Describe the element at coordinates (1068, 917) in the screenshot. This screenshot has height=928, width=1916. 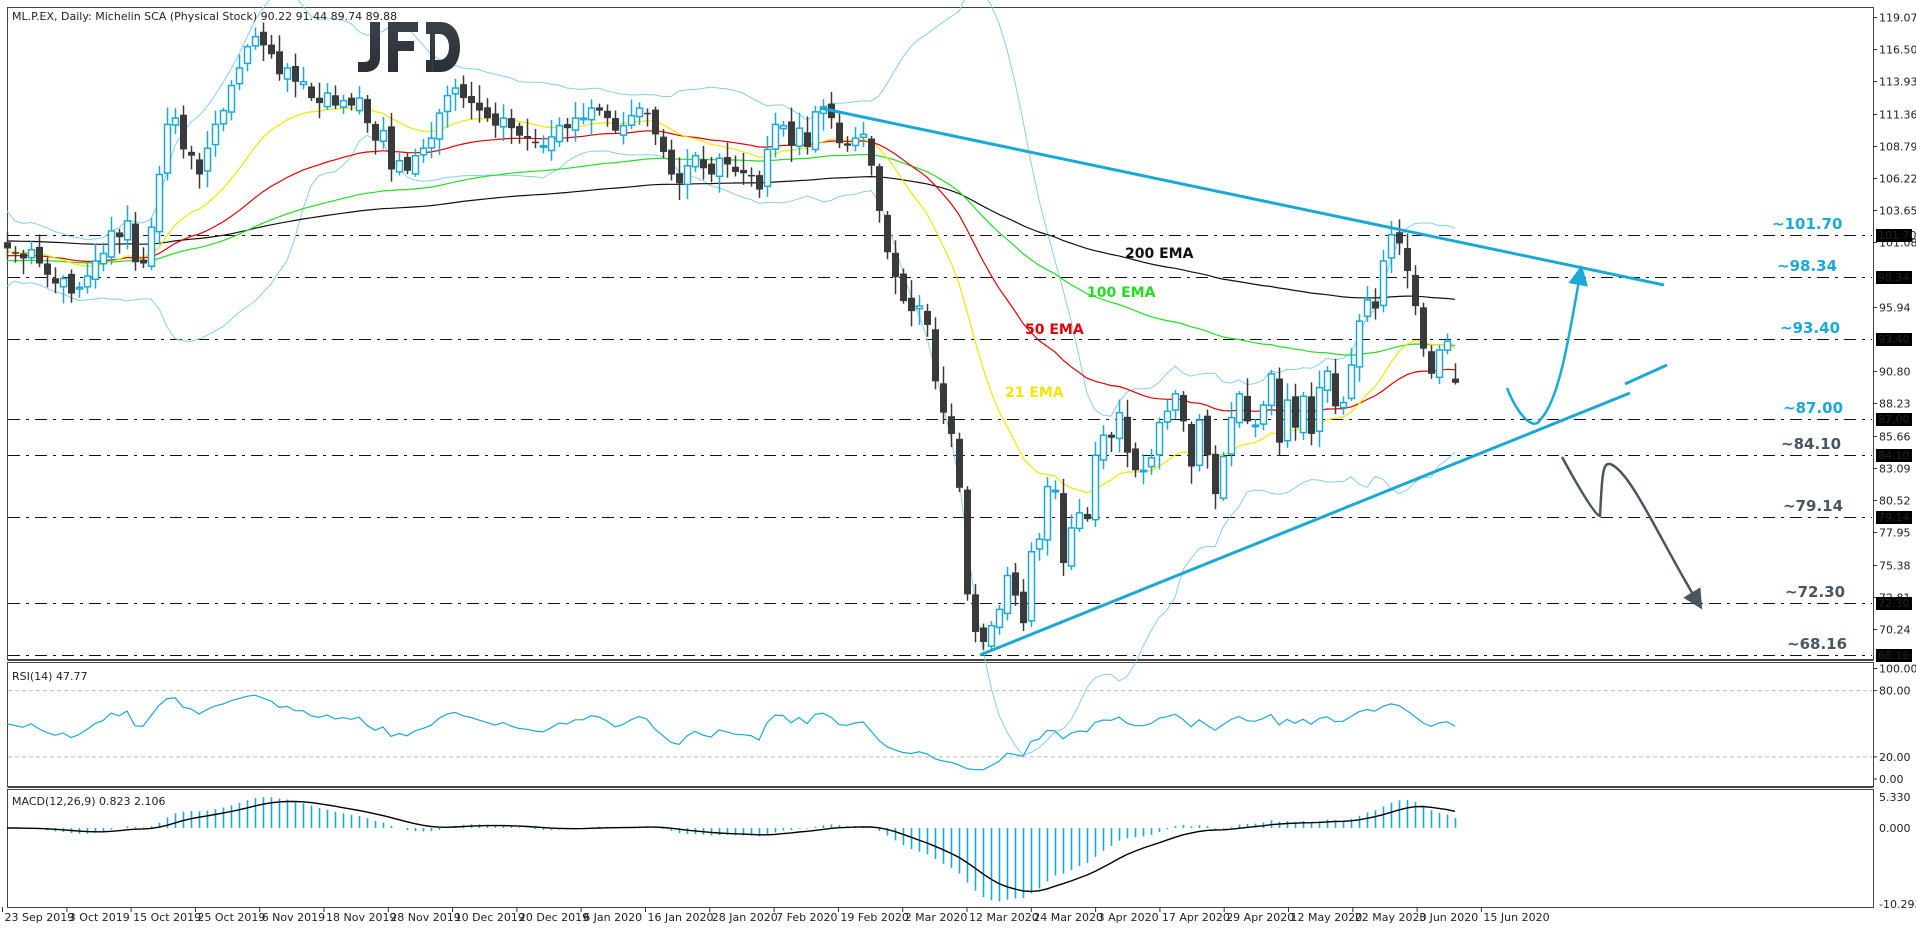
I see `date-tick-label: 24 Mar 2020` at that location.